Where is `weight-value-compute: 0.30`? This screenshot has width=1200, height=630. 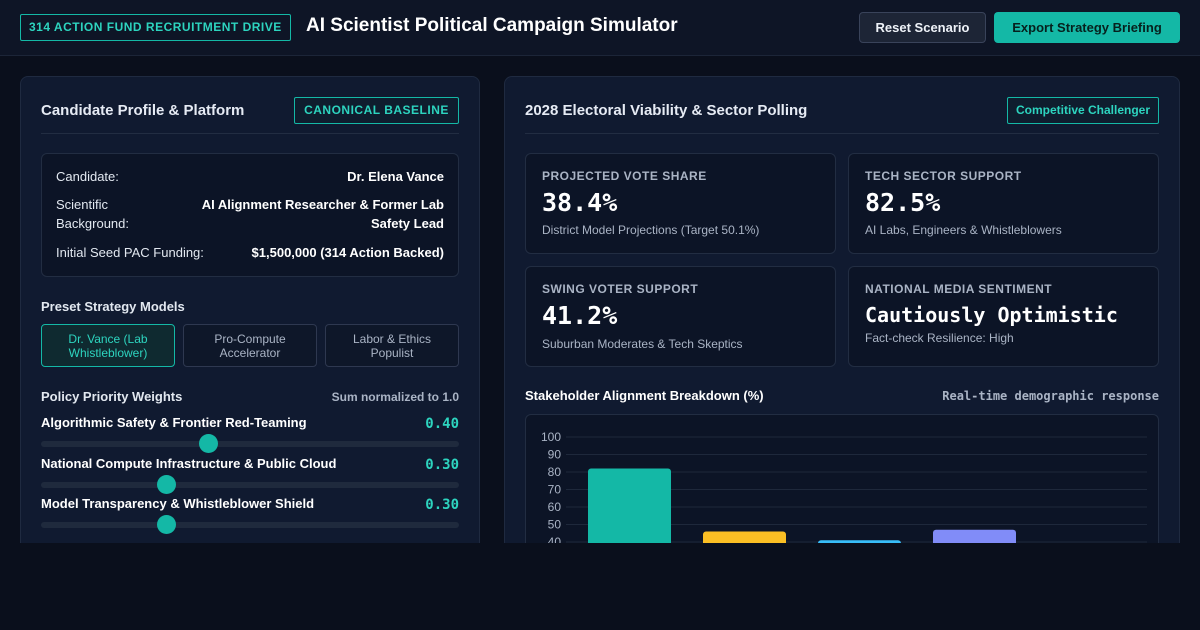
weight-value-compute: 0.30 is located at coordinates (442, 465).